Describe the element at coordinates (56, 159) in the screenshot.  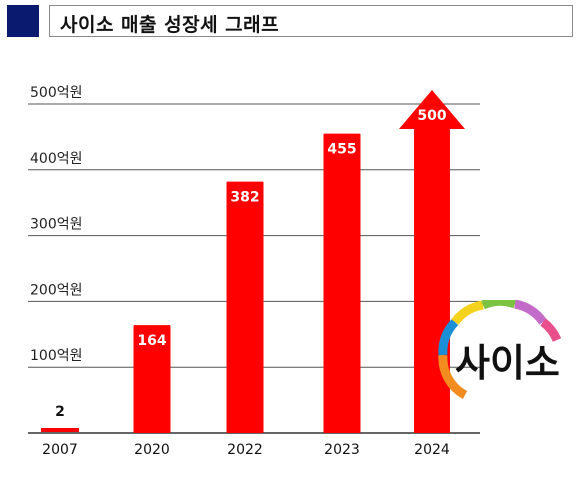
I see `y-tick-label: 400억원` at that location.